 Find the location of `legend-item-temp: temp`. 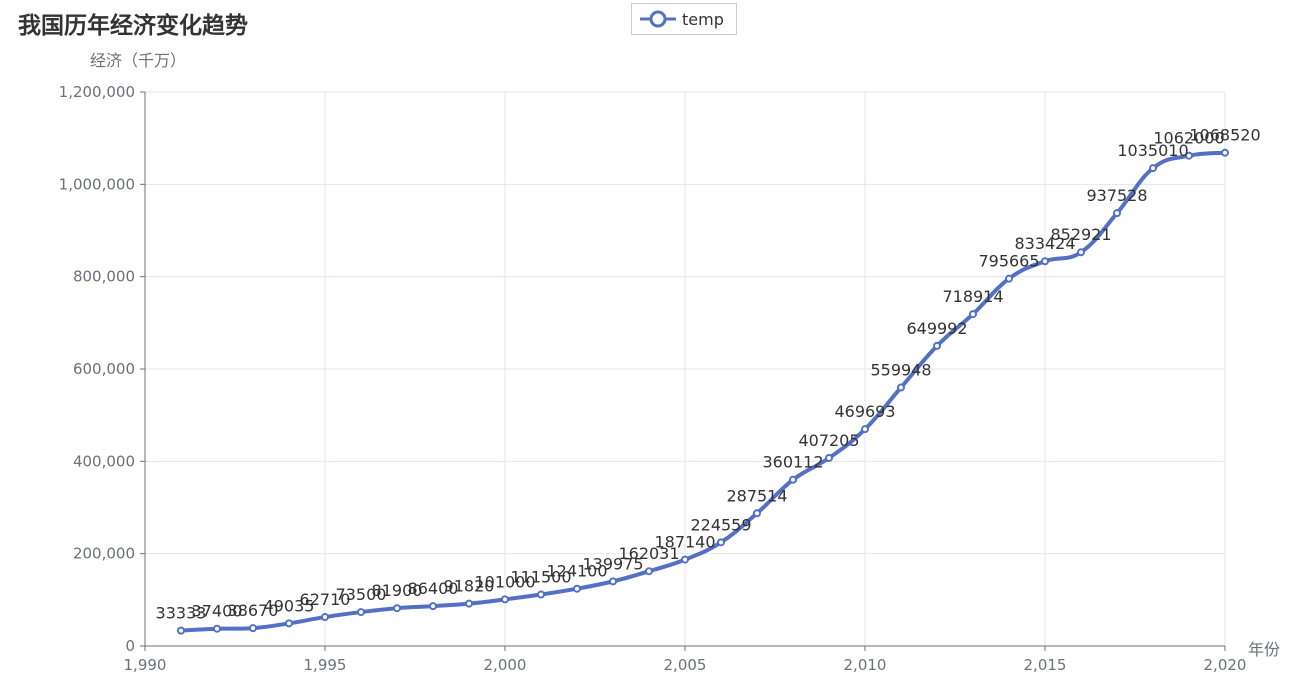

legend-item-temp: temp is located at coordinates (684, 19).